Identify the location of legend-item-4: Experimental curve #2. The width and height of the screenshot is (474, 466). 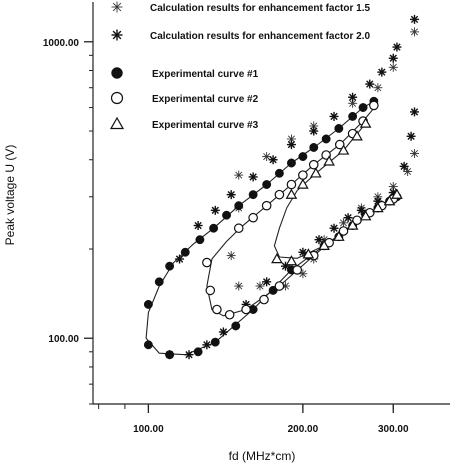
(184, 98).